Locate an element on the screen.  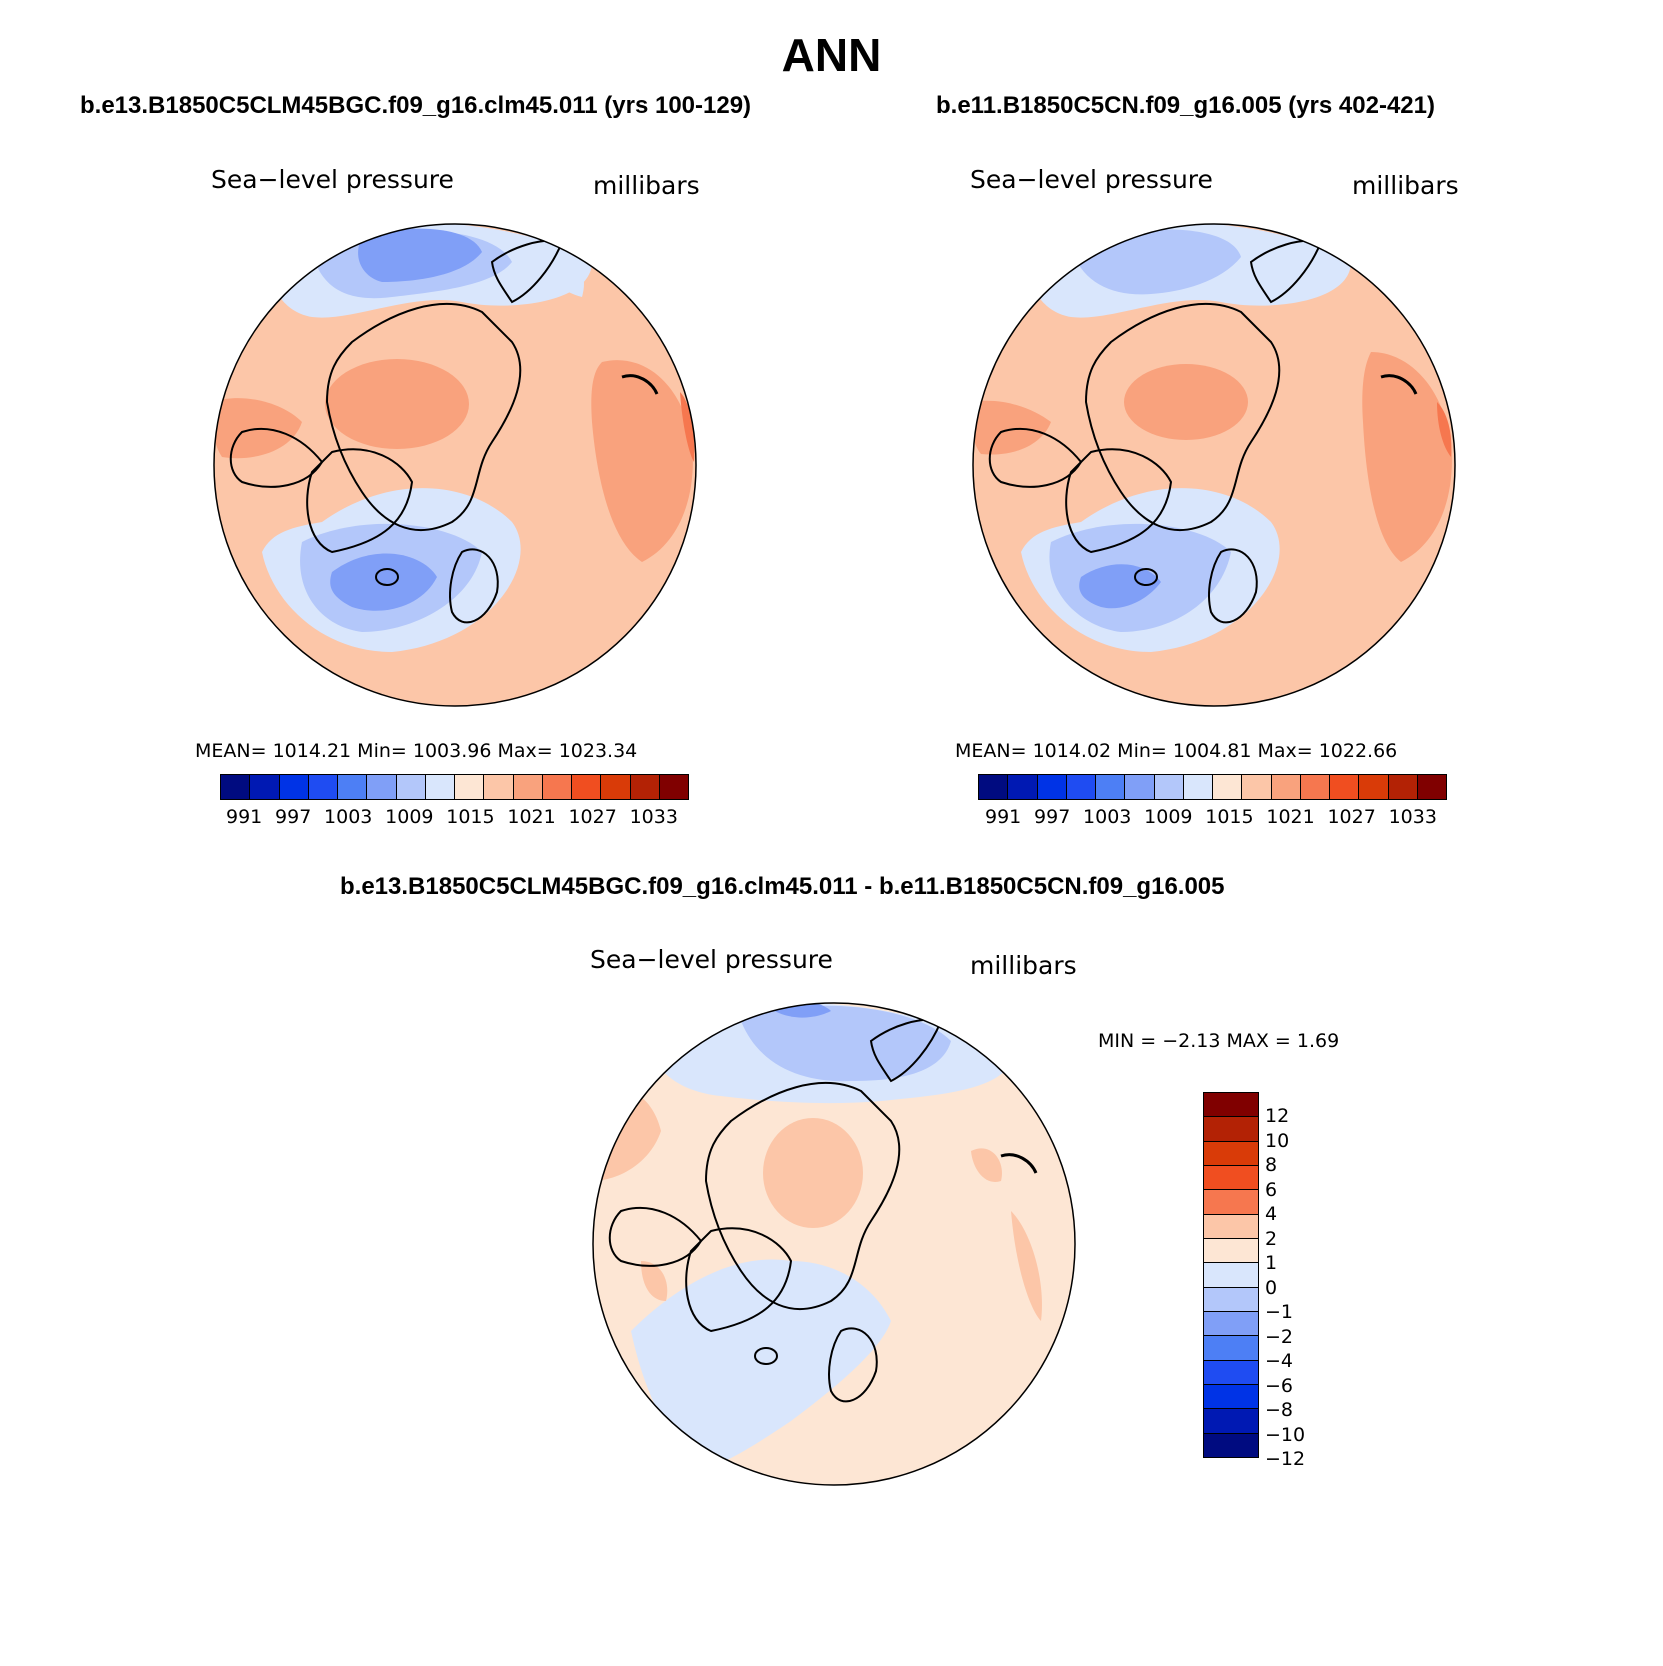
colorbar-tick-label: 6 is located at coordinates (1271, 1189).